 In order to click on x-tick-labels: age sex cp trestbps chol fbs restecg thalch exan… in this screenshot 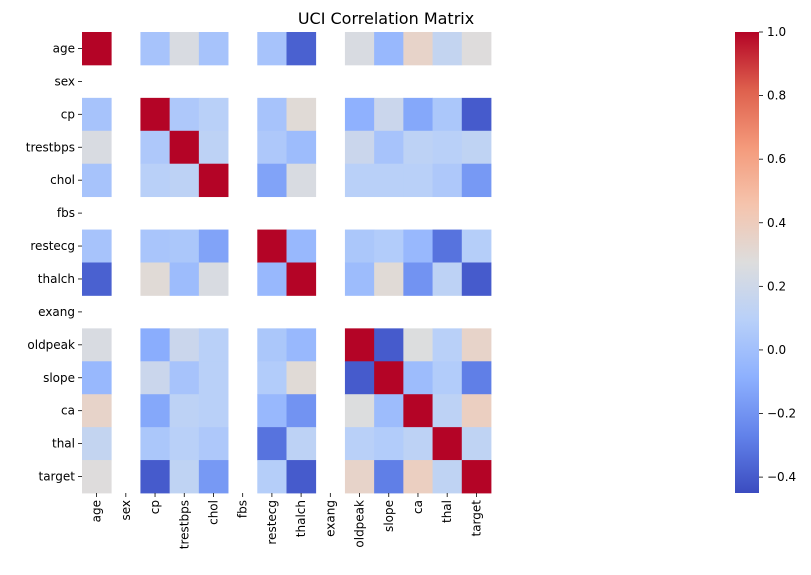, I will do `click(286, 521)`.